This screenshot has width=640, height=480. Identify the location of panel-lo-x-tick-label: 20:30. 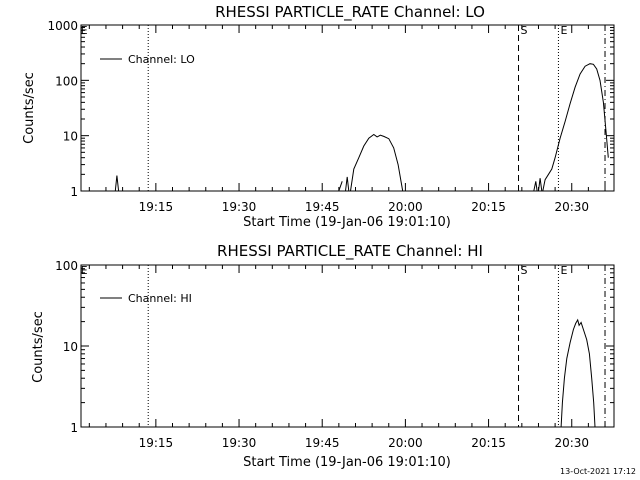
(571, 207).